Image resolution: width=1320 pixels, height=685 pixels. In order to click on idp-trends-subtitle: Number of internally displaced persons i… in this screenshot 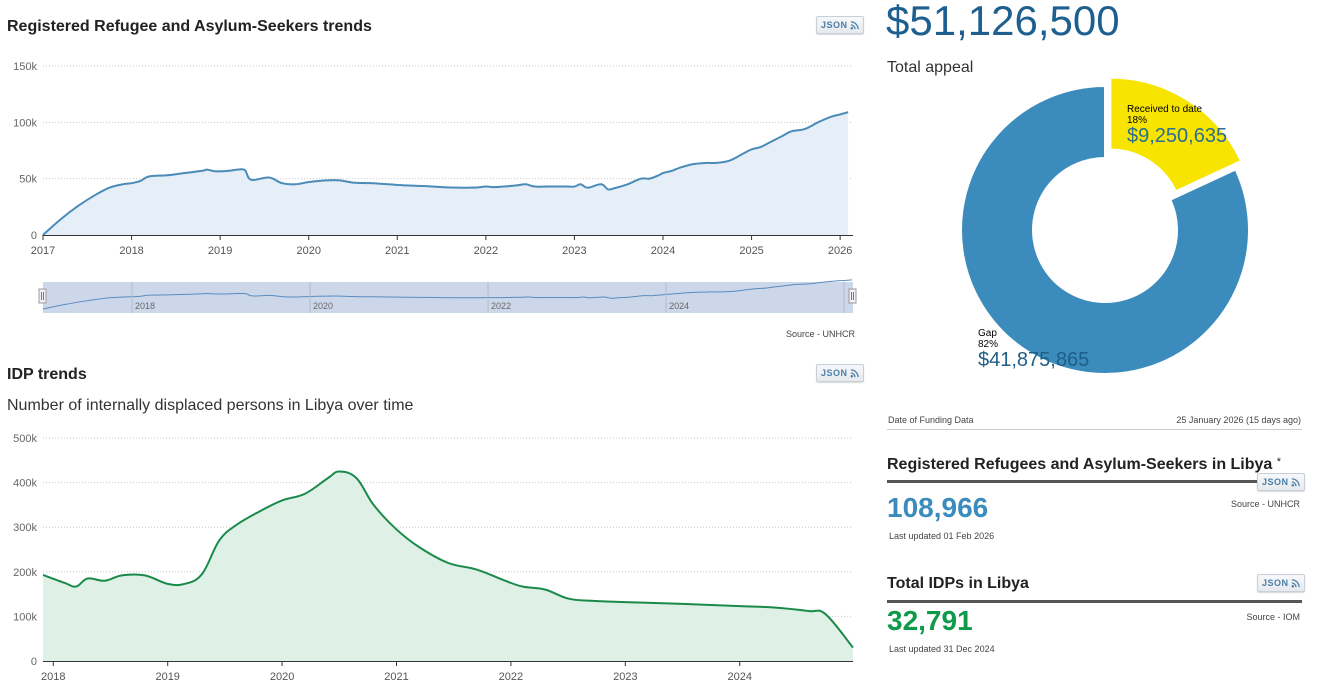, I will do `click(210, 405)`.